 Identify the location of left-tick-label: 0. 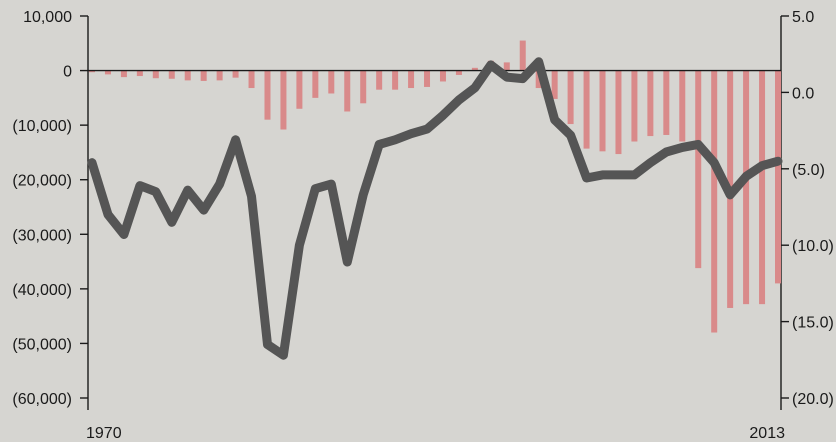
(67, 72).